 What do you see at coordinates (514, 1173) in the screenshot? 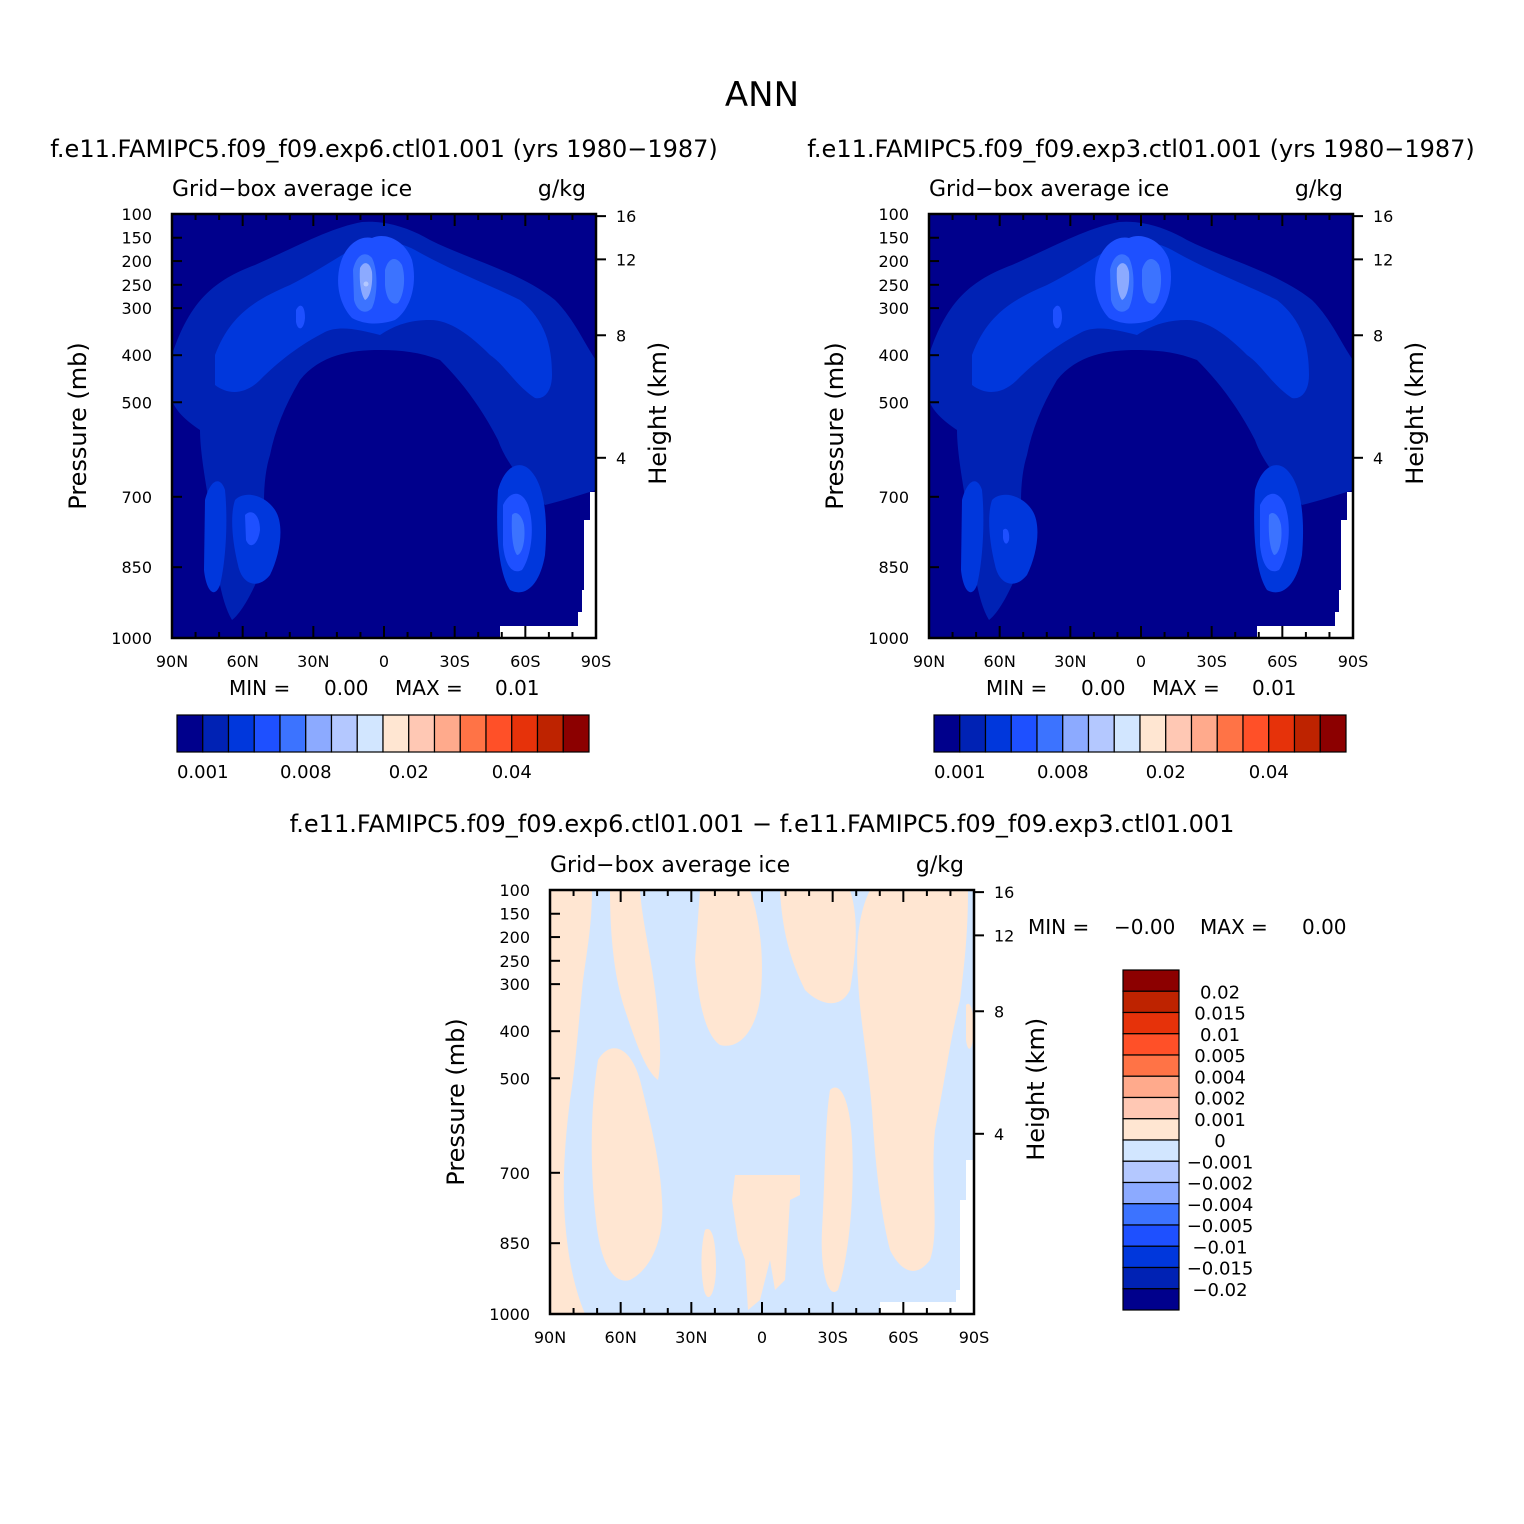
I see `diff-y-tick-label: 700` at bounding box center [514, 1173].